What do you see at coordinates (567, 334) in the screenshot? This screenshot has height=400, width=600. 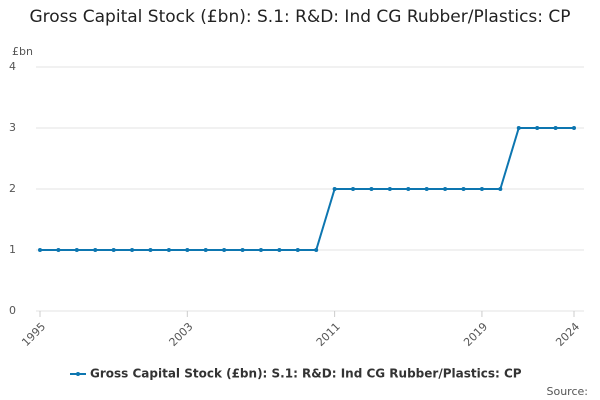 I see `x-tick-label: 2024` at bounding box center [567, 334].